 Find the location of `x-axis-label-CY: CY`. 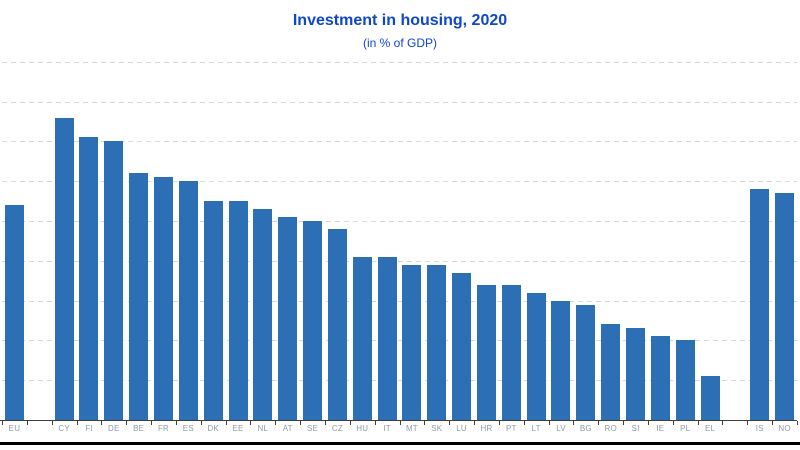

x-axis-label-CY: CY is located at coordinates (64, 428).